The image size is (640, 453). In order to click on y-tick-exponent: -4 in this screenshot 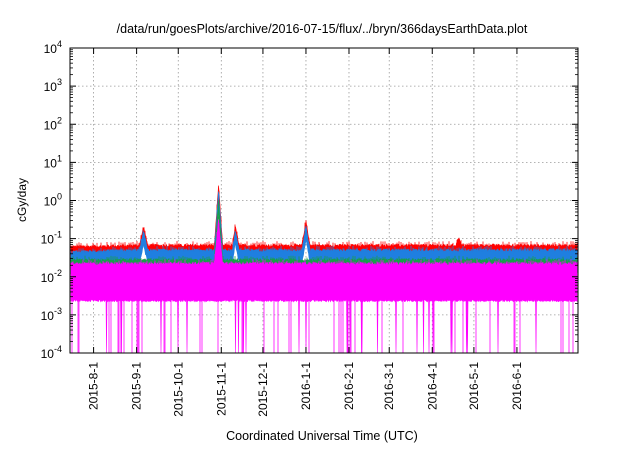, I will do `click(58, 349)`.